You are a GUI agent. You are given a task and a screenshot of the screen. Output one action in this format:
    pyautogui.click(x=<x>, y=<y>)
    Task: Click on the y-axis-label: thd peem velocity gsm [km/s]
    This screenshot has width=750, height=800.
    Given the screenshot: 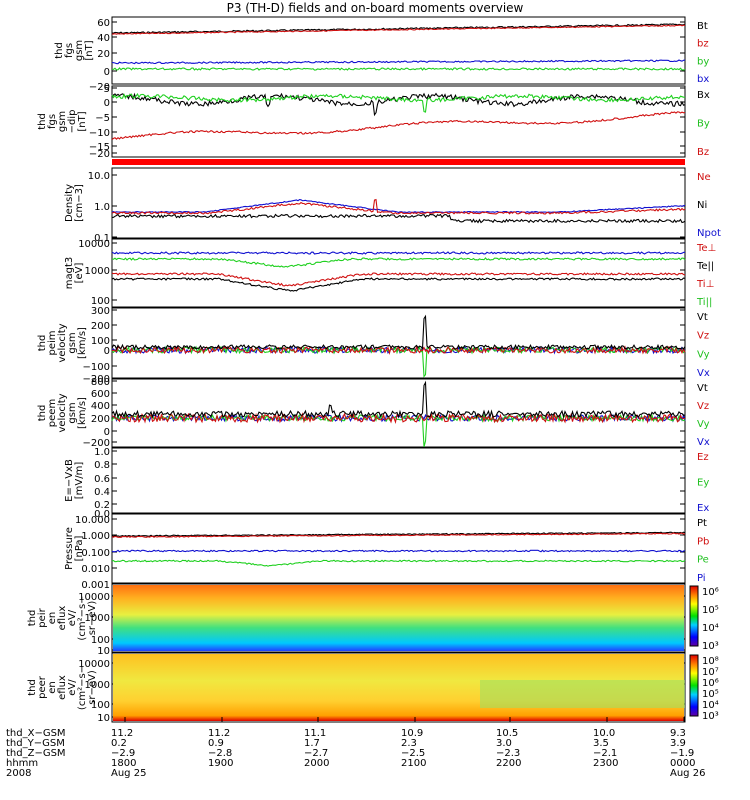 What is the action you would take?
    pyautogui.click(x=62, y=412)
    